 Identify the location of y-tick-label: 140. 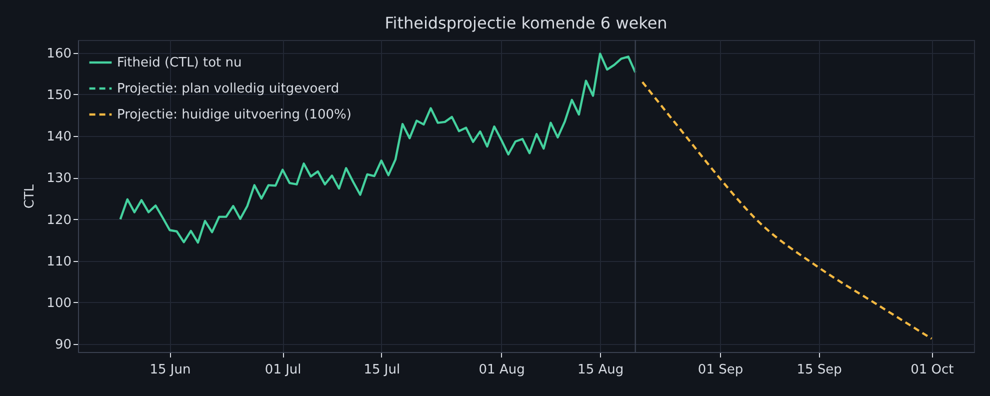
(59, 137).